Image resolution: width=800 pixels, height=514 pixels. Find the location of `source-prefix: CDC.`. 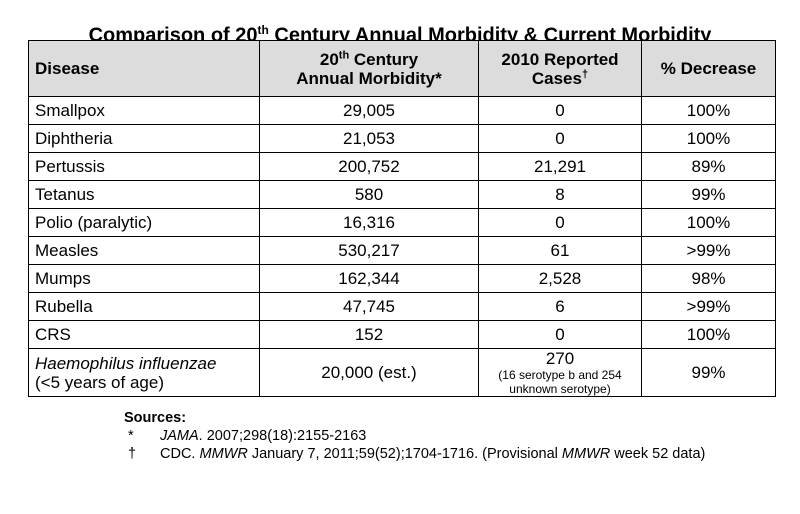

source-prefix: CDC. is located at coordinates (180, 454).